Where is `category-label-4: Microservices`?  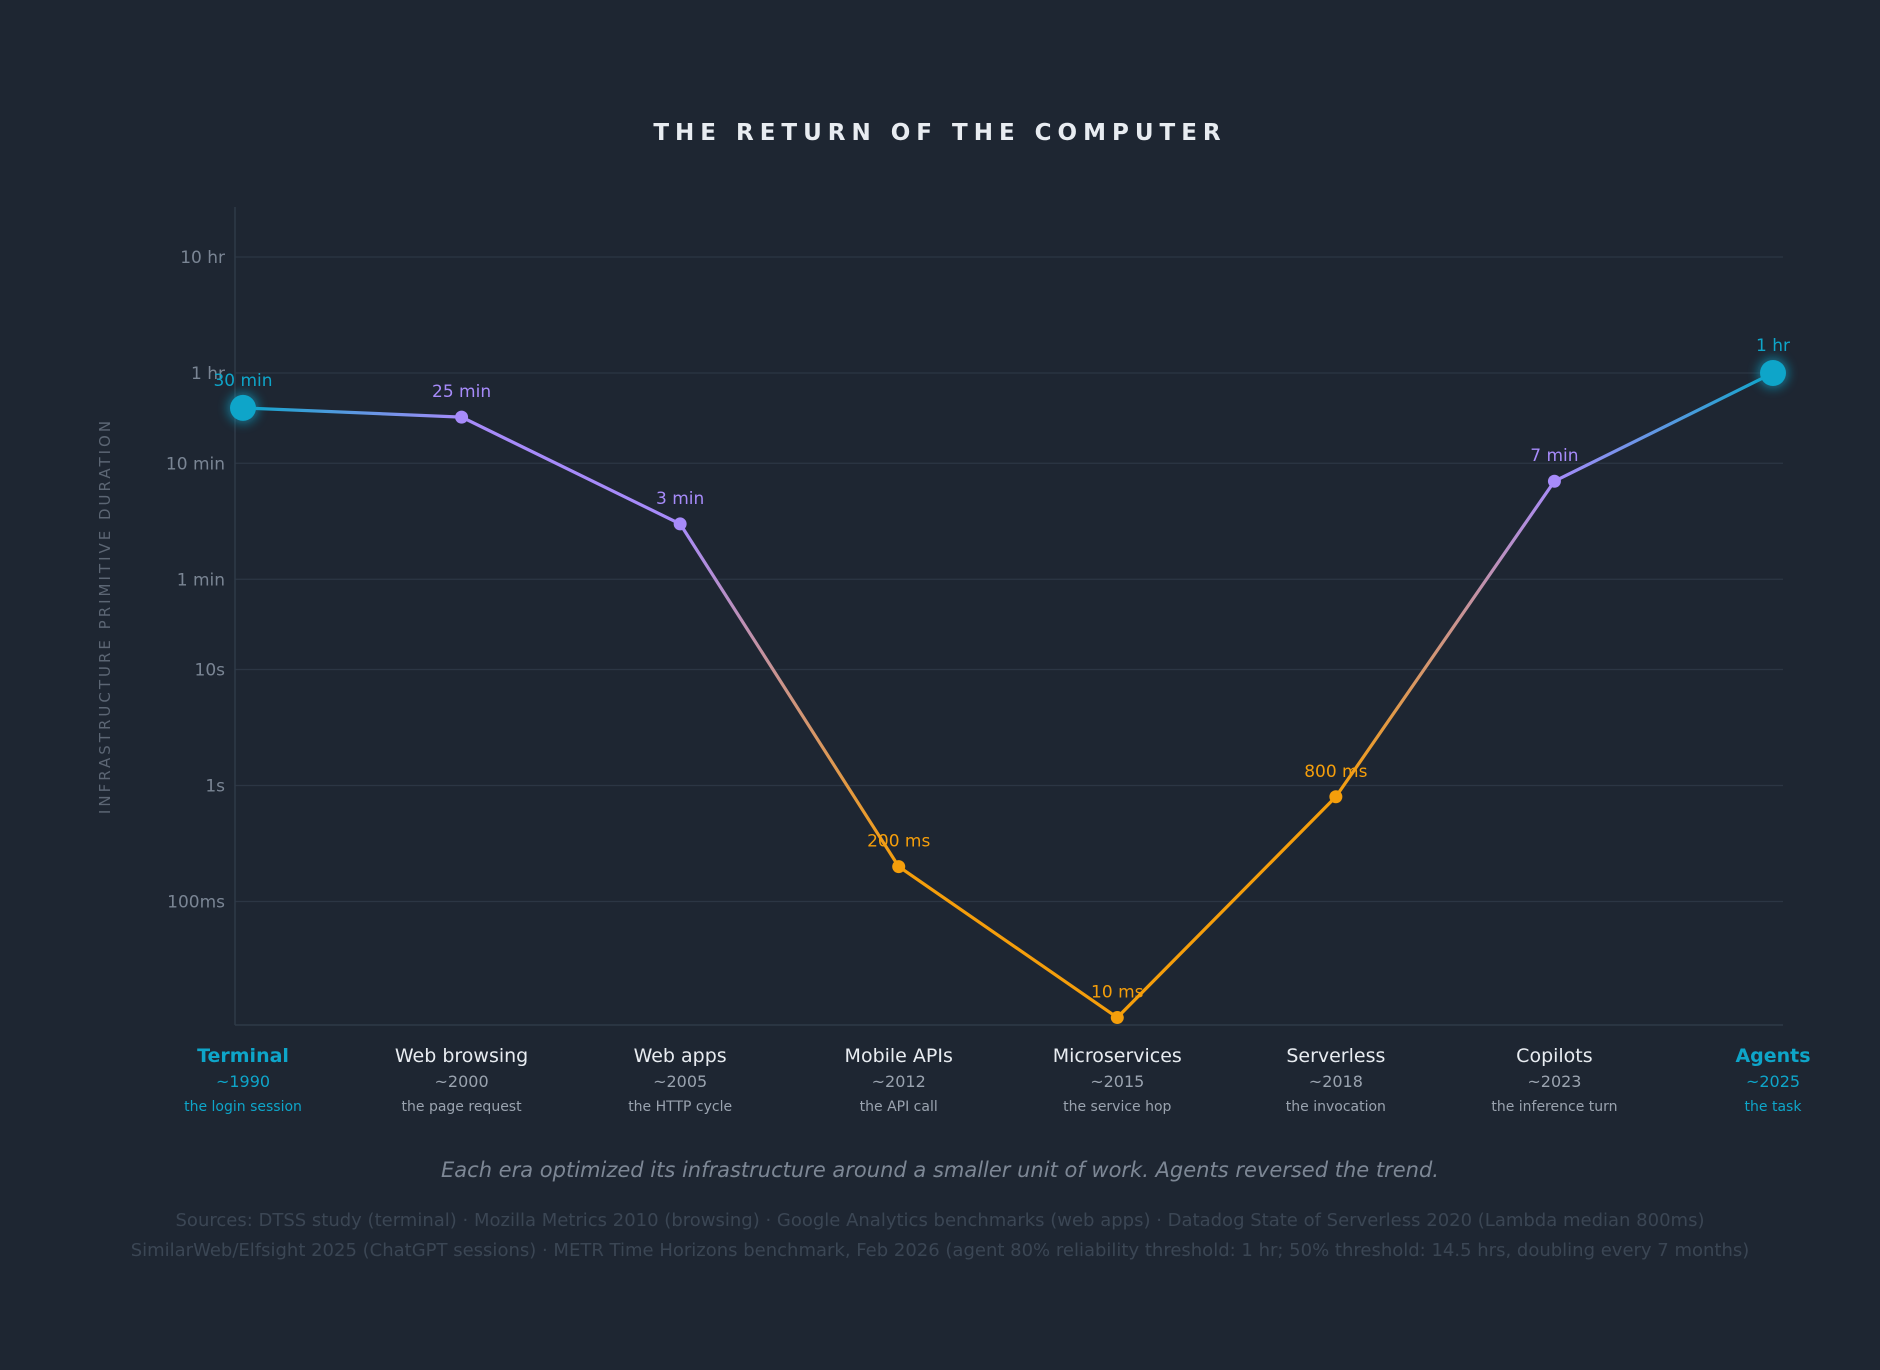
category-label-4: Microservices is located at coordinates (1117, 1056).